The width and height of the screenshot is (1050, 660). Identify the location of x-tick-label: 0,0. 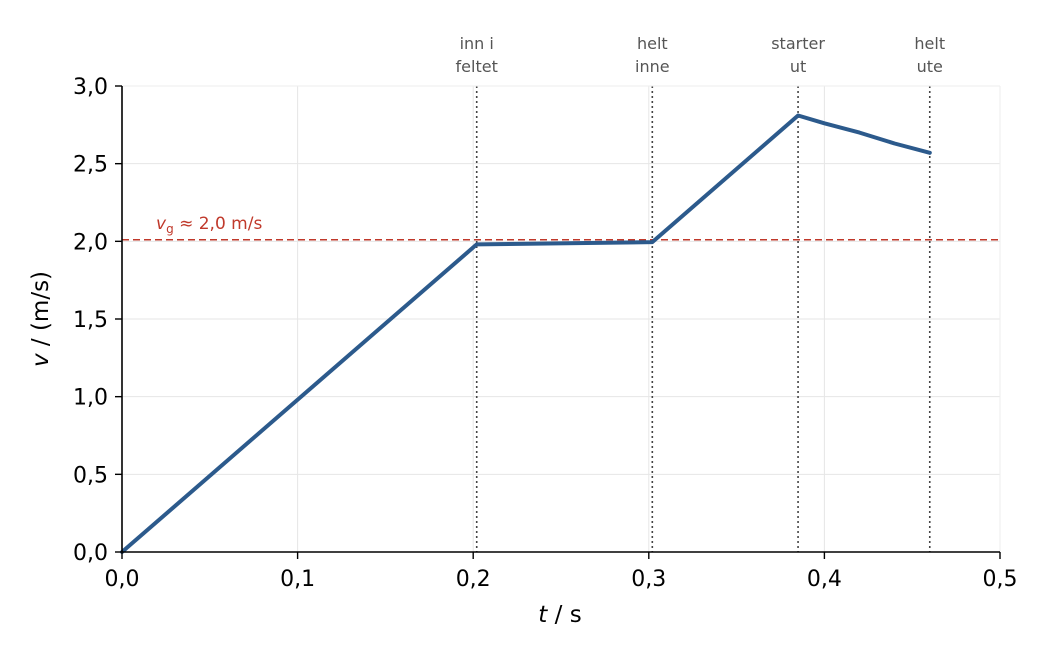
(122, 579).